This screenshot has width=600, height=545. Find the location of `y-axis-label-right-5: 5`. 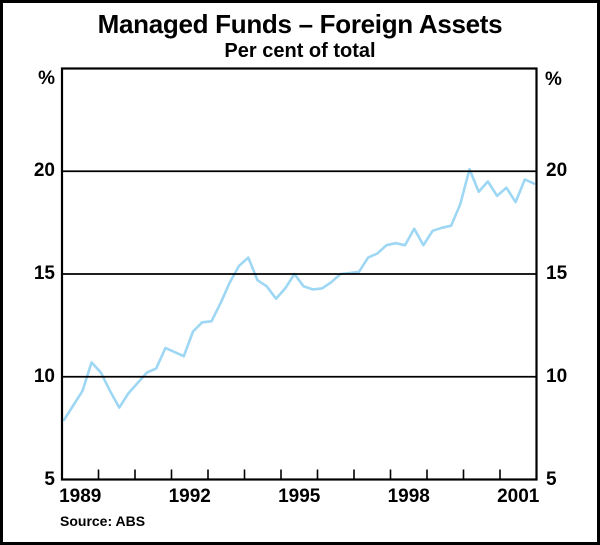

y-axis-label-right-5: 5 is located at coordinates (551, 479).